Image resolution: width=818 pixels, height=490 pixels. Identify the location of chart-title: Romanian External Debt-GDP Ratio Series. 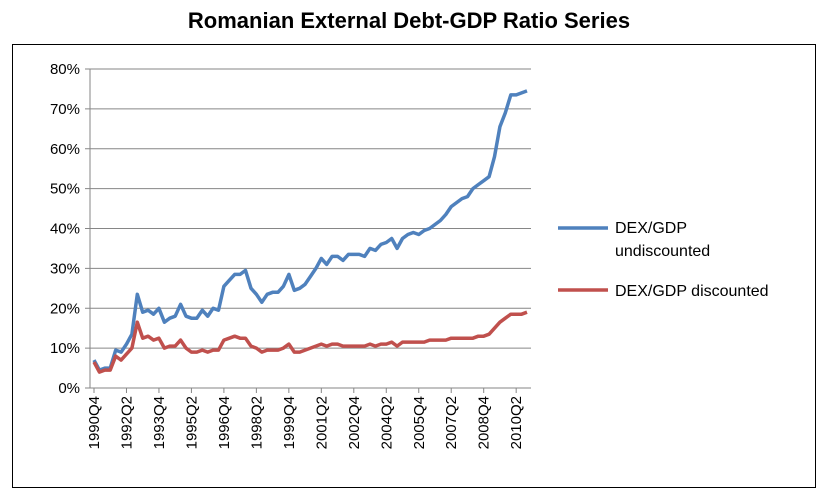
(409, 20).